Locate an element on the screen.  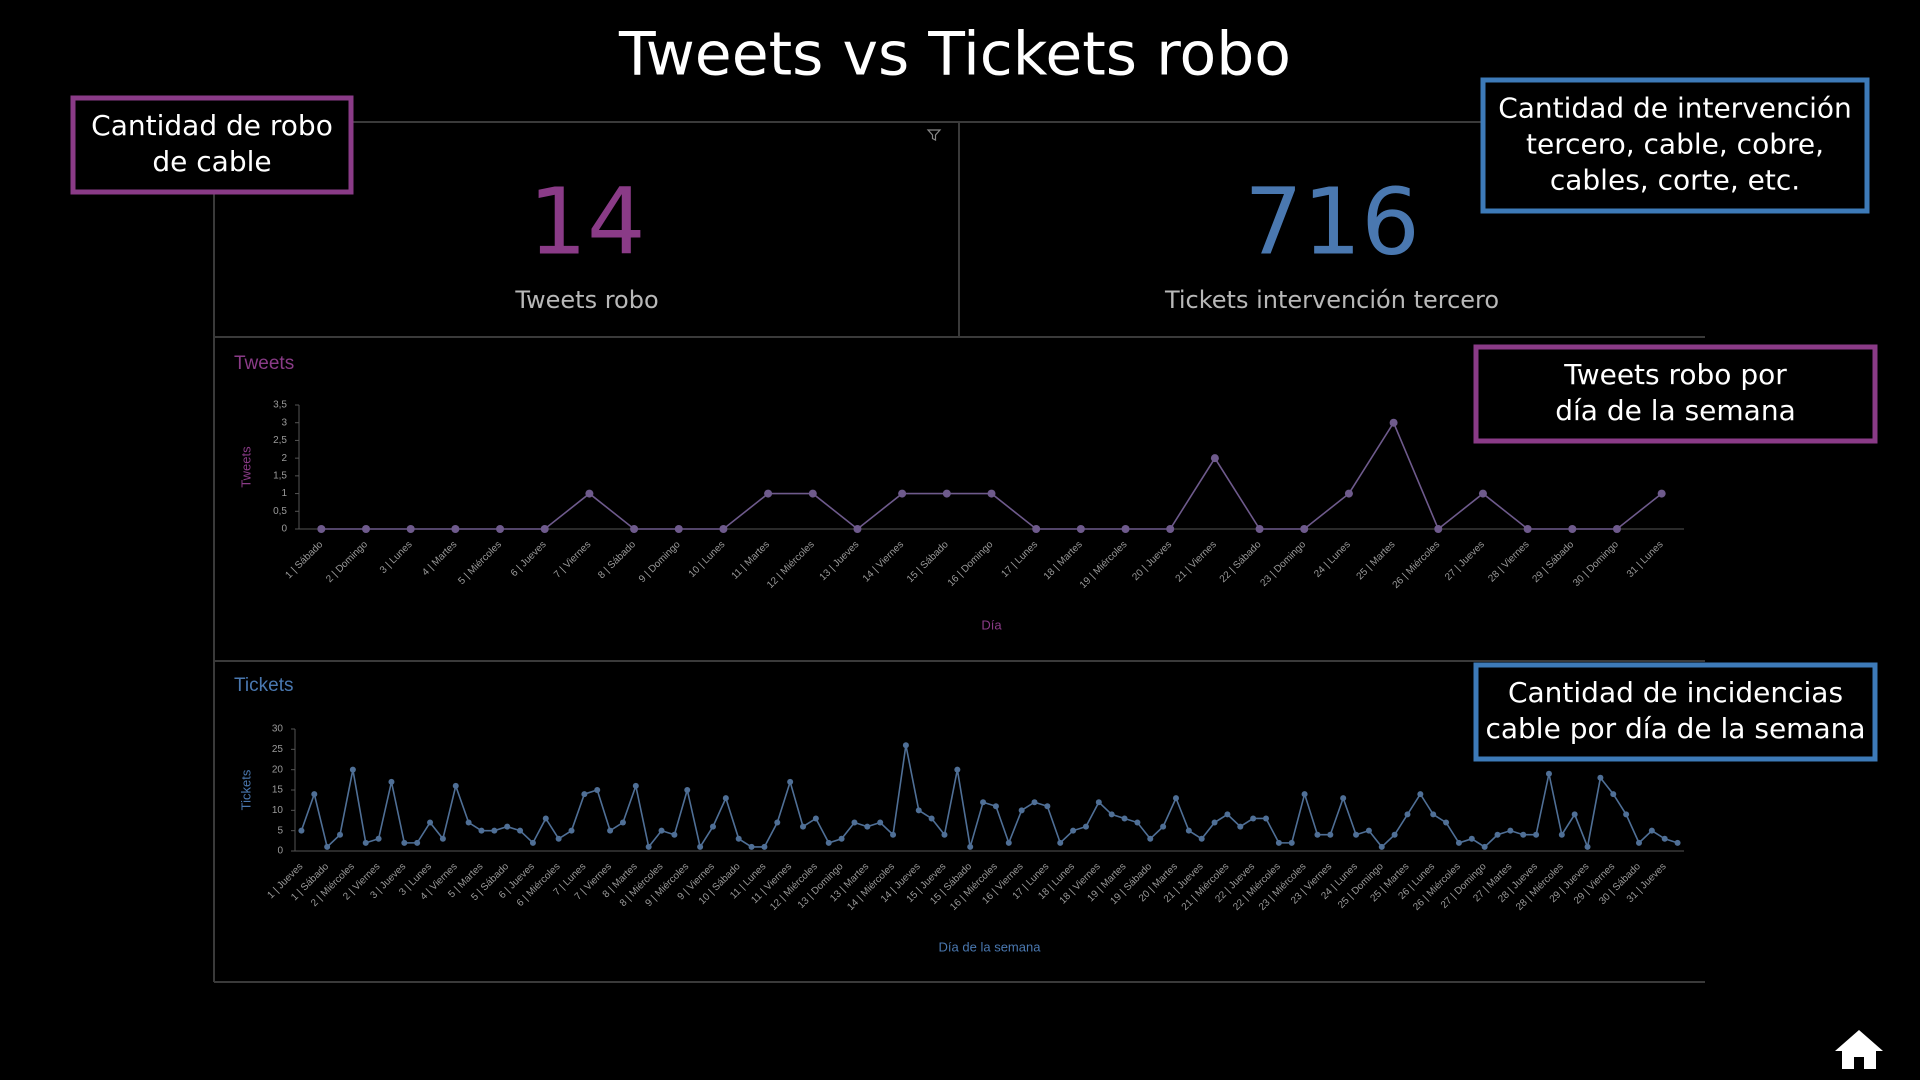
y-tick-label: 2 is located at coordinates (284, 458).